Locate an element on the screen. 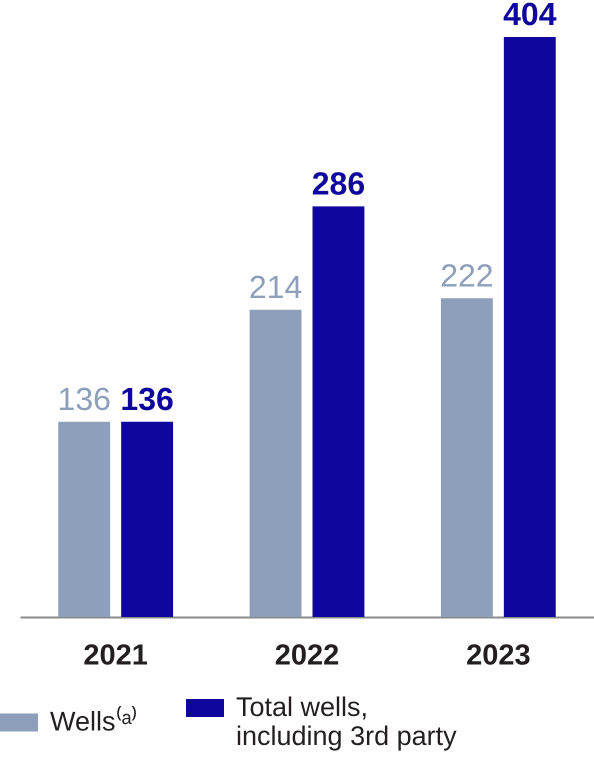 The image size is (594, 762). legend-label: Total wells, including 3rd party is located at coordinates (347, 721).